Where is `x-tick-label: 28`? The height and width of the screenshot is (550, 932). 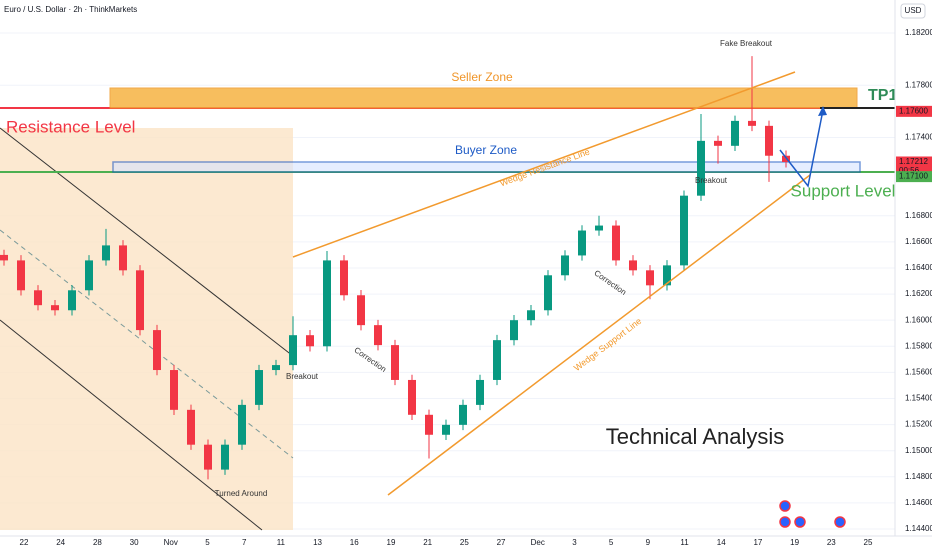
x-tick-label: 28 is located at coordinates (97, 542).